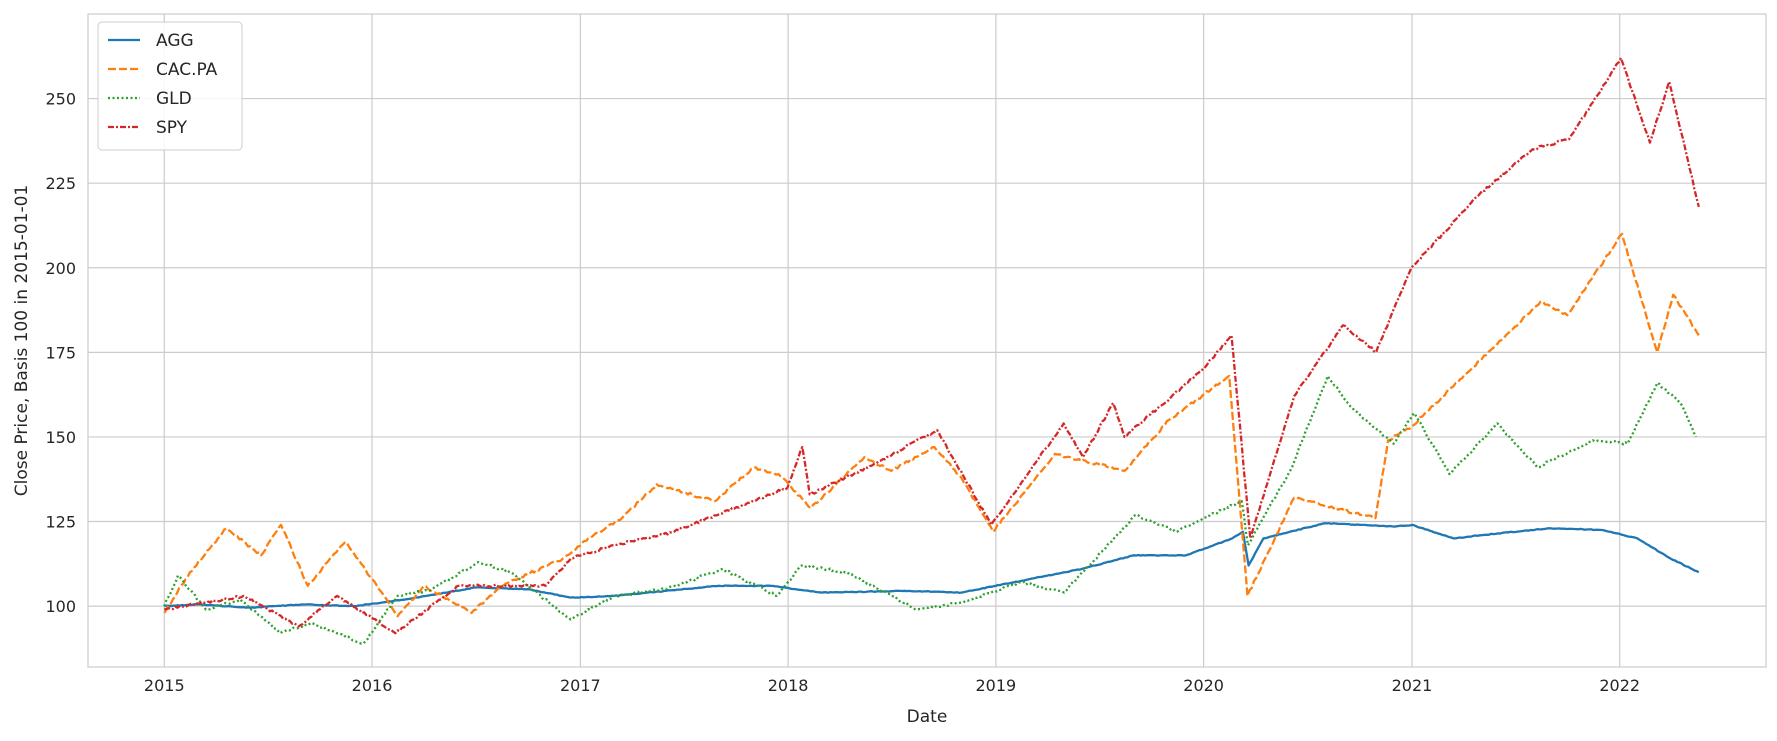 The width and height of the screenshot is (1777, 741). I want to click on y-tick-label: 150, so click(60, 437).